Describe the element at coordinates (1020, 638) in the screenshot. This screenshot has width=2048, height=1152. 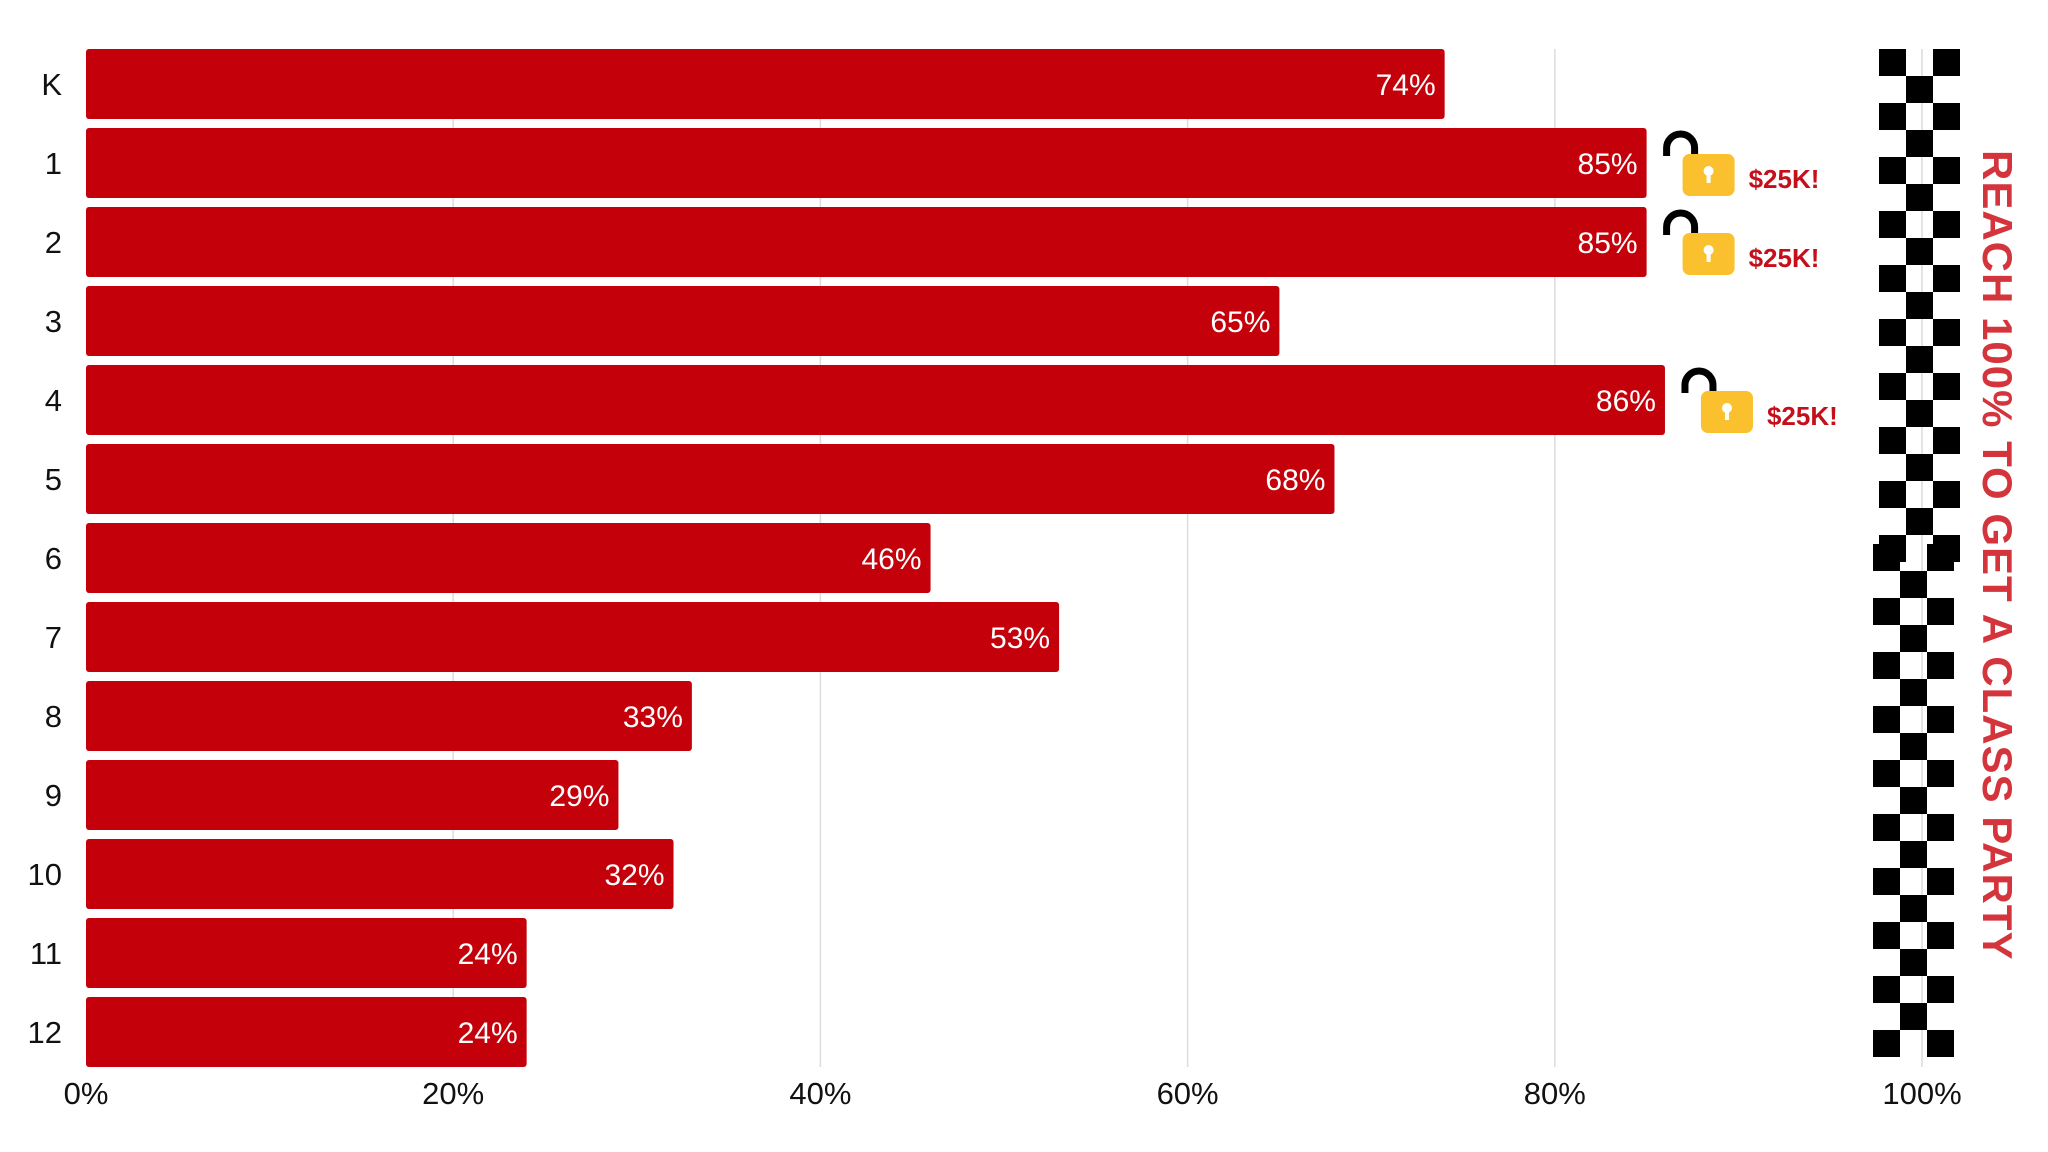
I see `bar-value-label: 53%` at that location.